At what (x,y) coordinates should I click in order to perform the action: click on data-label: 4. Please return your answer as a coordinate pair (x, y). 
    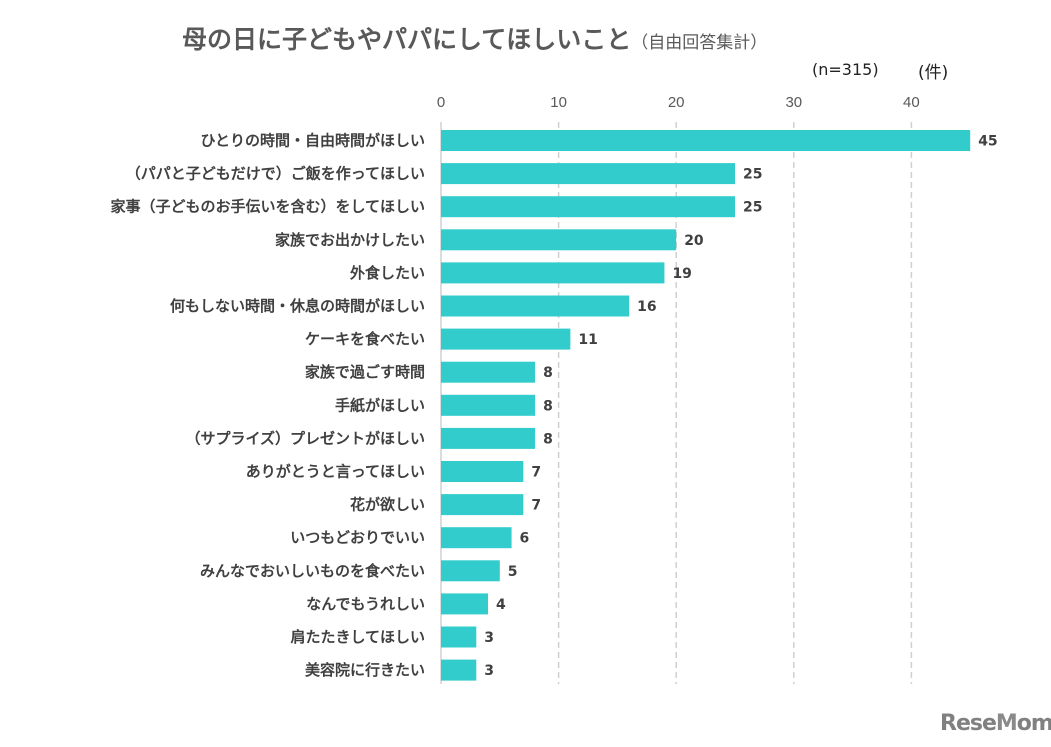
    Looking at the image, I should click on (501, 605).